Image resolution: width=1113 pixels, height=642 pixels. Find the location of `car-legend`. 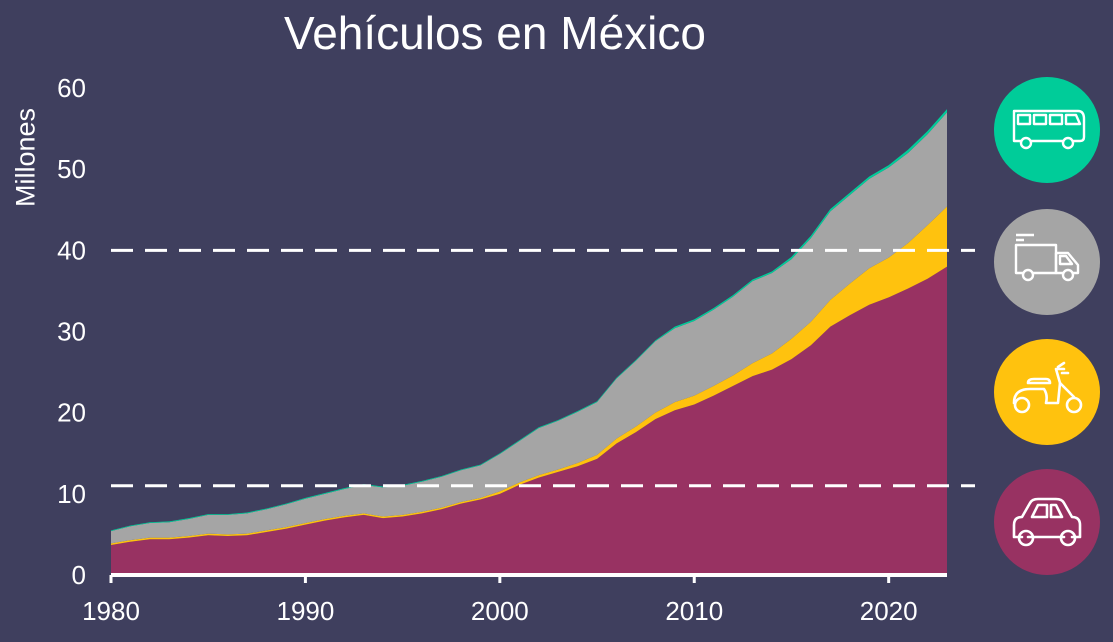

car-legend is located at coordinates (1047, 522).